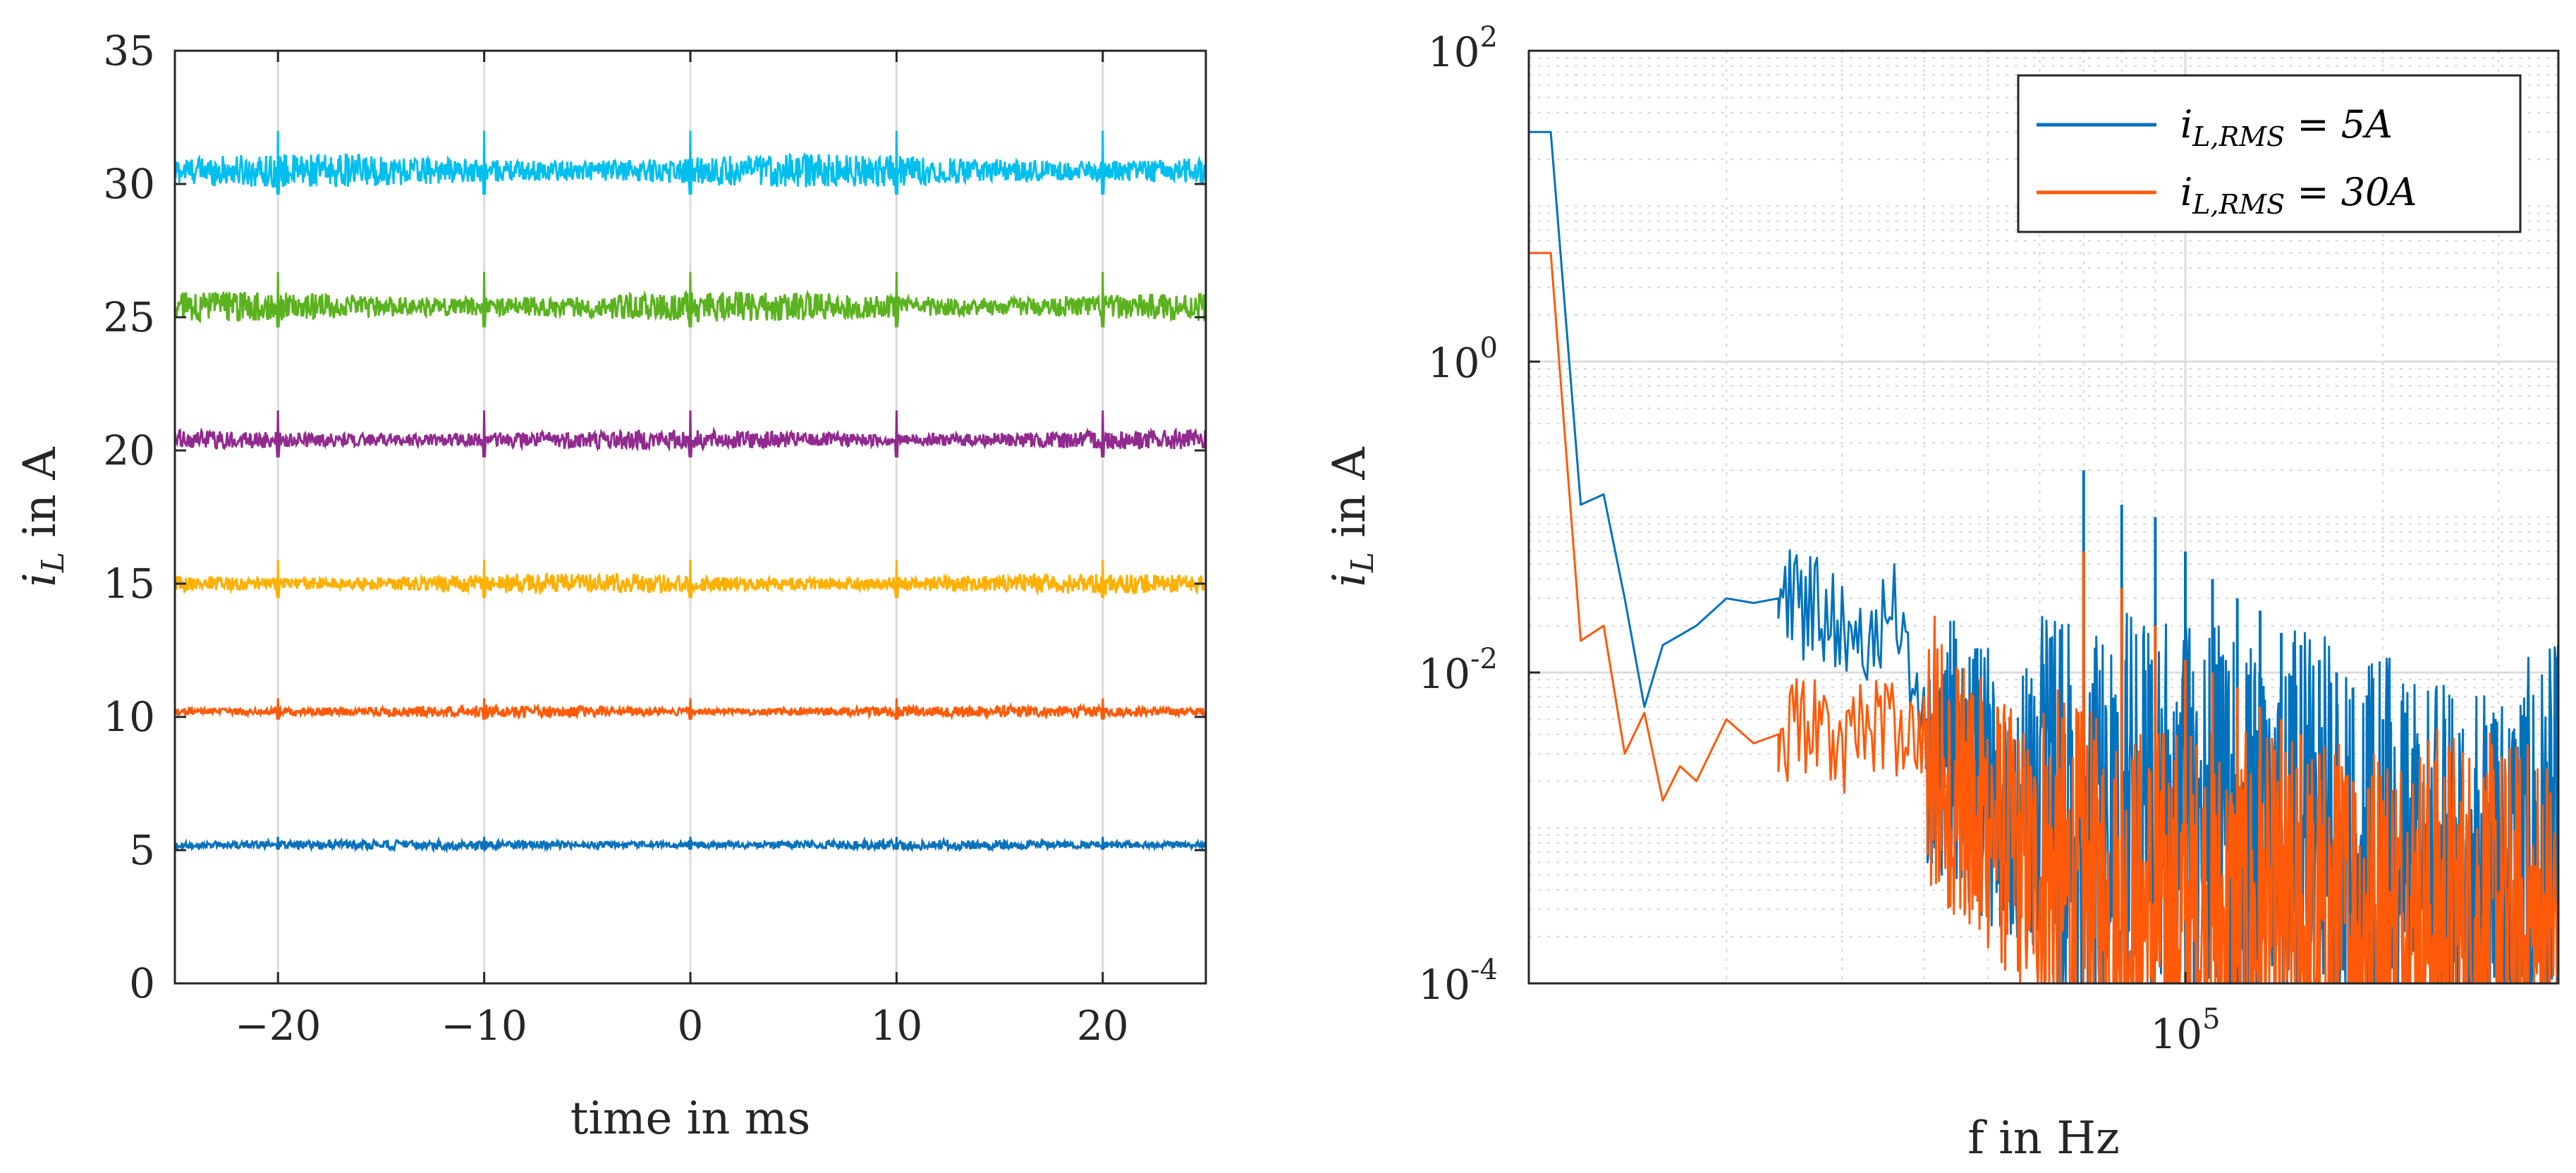  I want to click on right-ytick-label: 10², so click(1463, 48).